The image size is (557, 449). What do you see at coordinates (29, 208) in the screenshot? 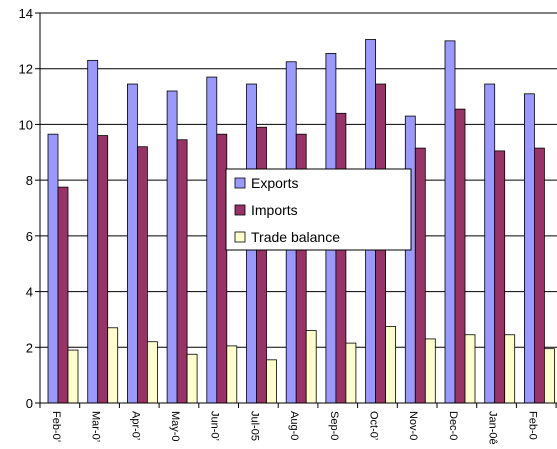
I see `y-axis-ticks: 0 2 4 6 8 10 12 14` at bounding box center [29, 208].